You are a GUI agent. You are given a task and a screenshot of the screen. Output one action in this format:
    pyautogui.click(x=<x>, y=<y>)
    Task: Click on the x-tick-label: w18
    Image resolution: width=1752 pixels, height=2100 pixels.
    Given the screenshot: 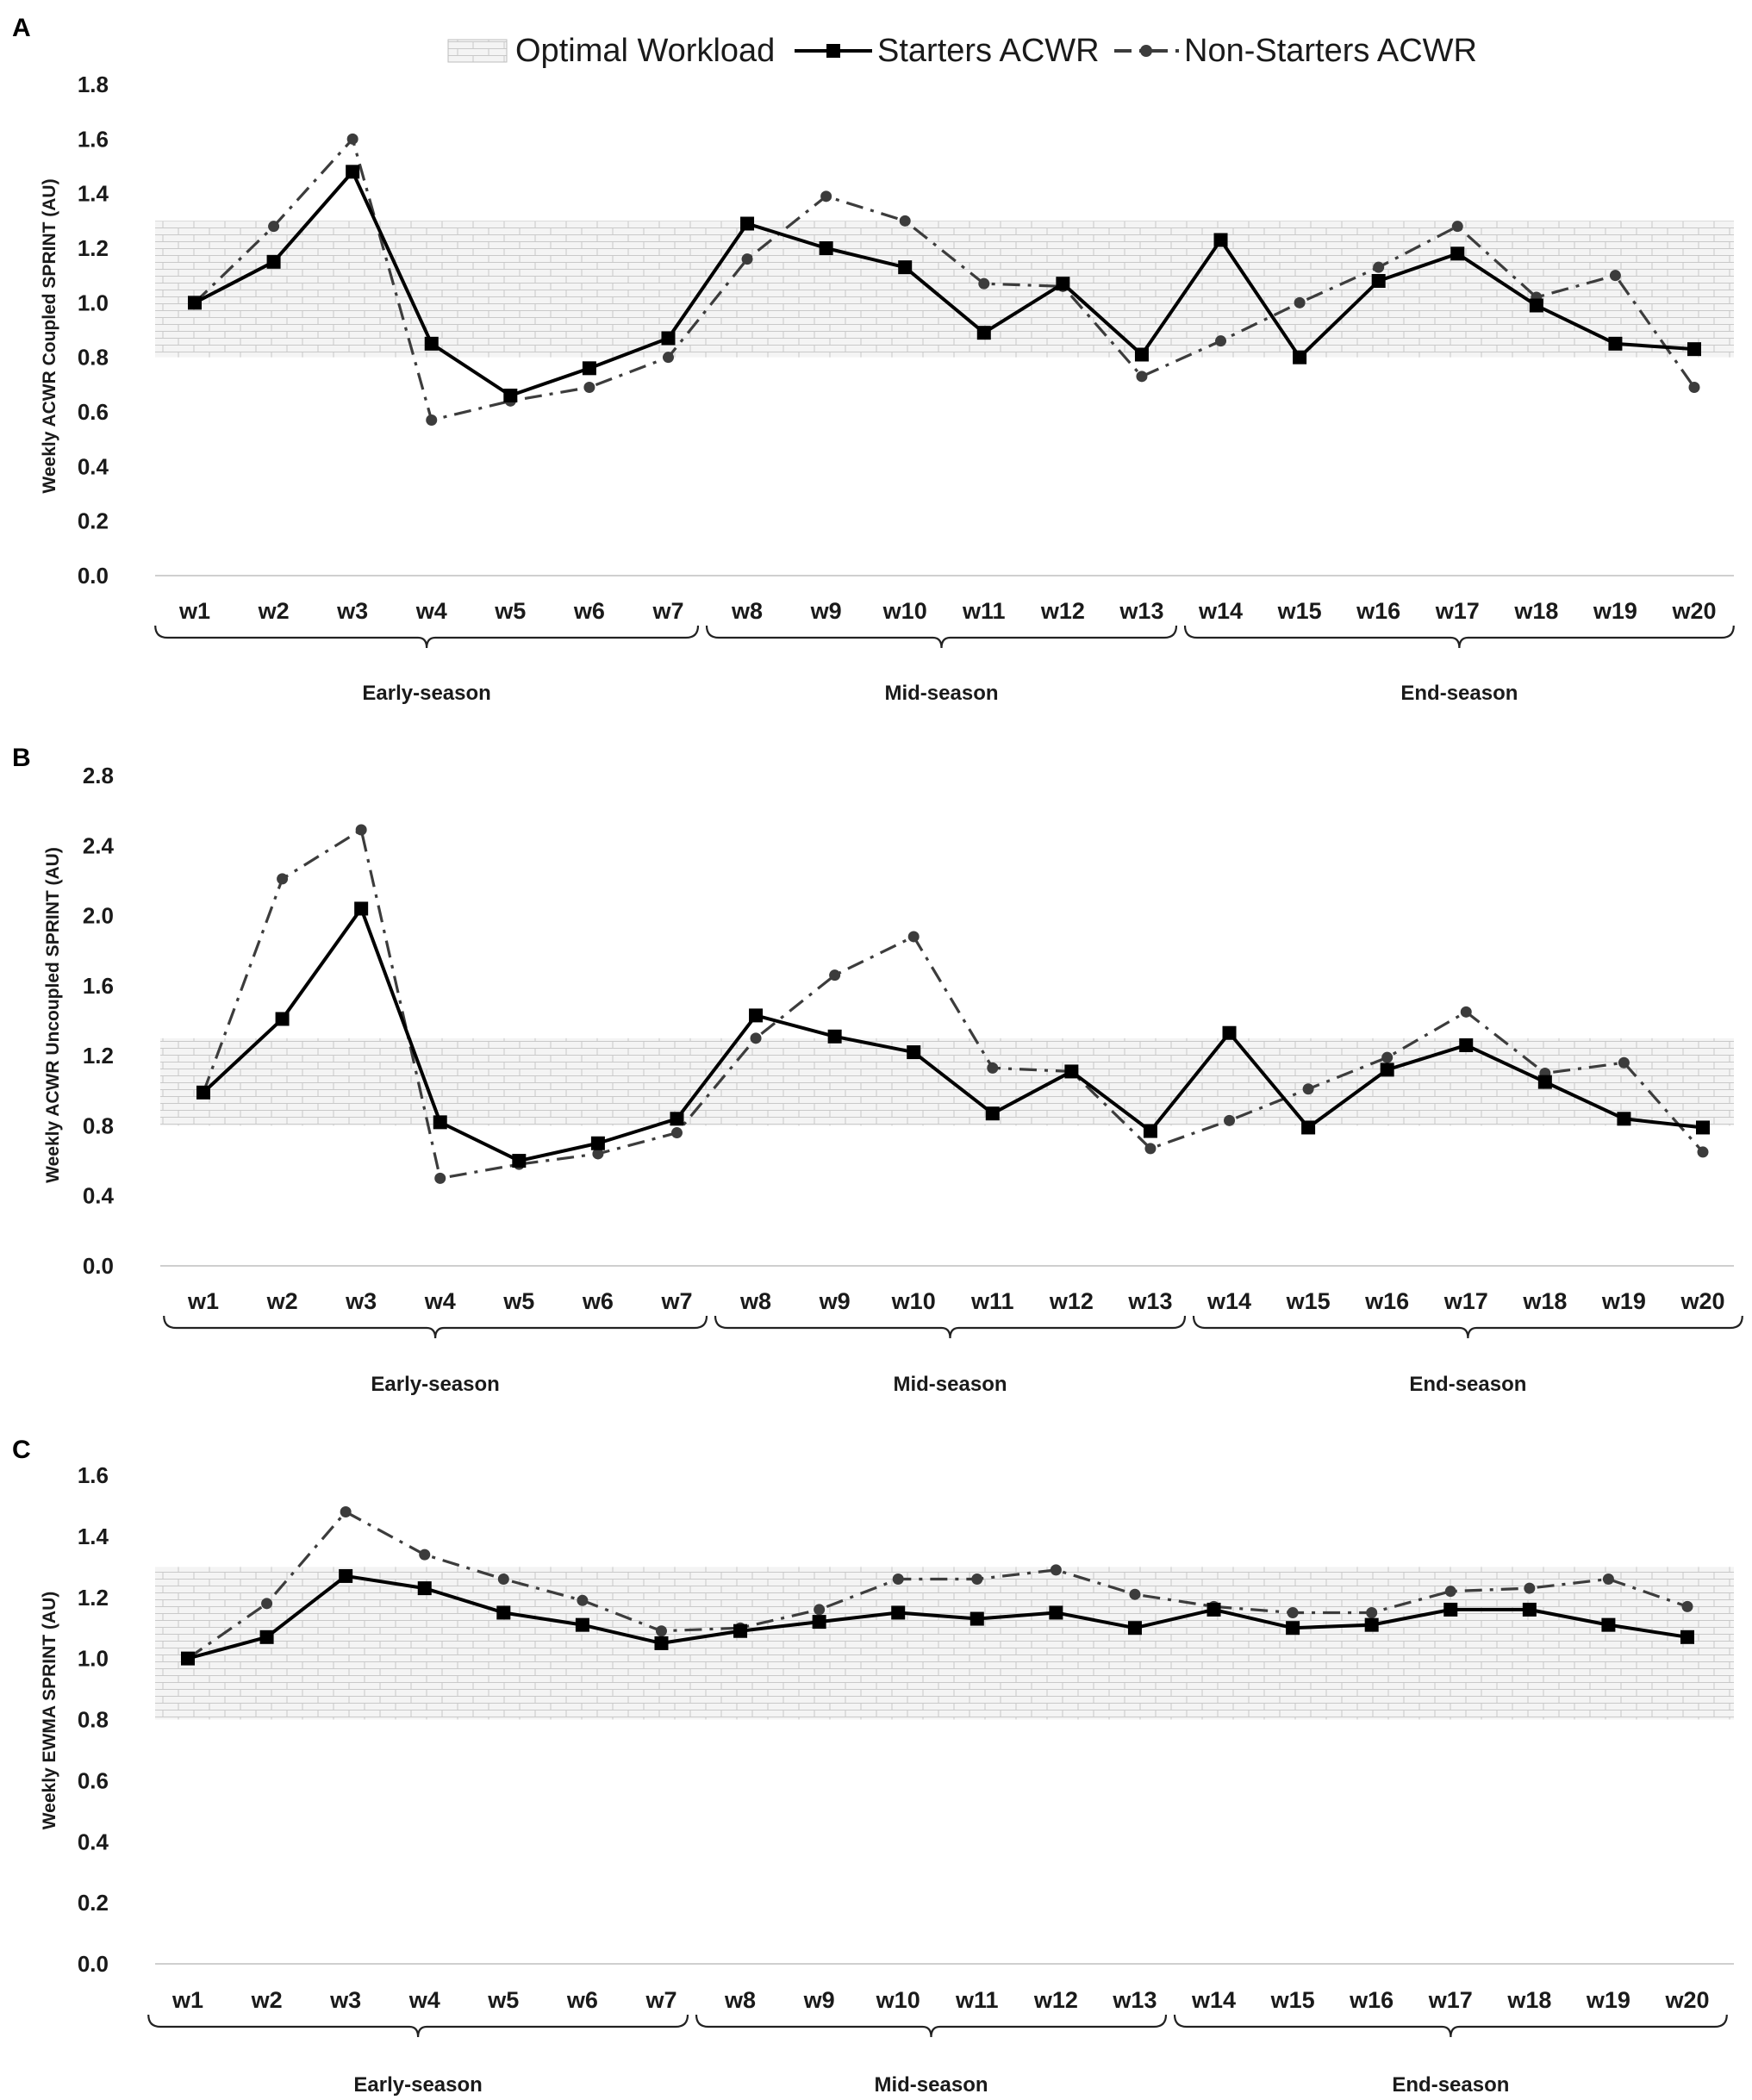 What is the action you would take?
    pyautogui.click(x=1535, y=611)
    